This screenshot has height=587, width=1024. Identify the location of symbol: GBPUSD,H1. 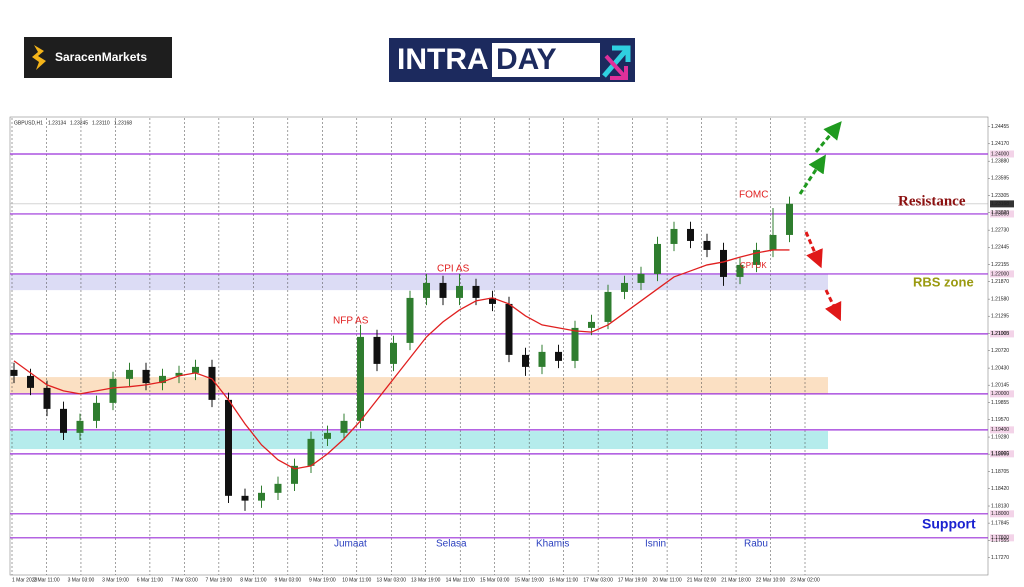
(28, 123).